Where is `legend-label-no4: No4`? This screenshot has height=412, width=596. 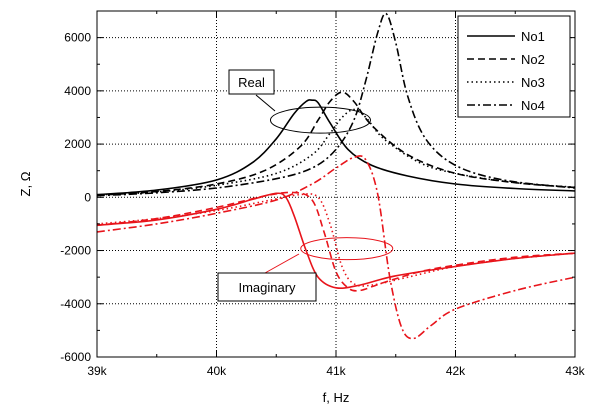
legend-label-no4: No4 is located at coordinates (533, 105).